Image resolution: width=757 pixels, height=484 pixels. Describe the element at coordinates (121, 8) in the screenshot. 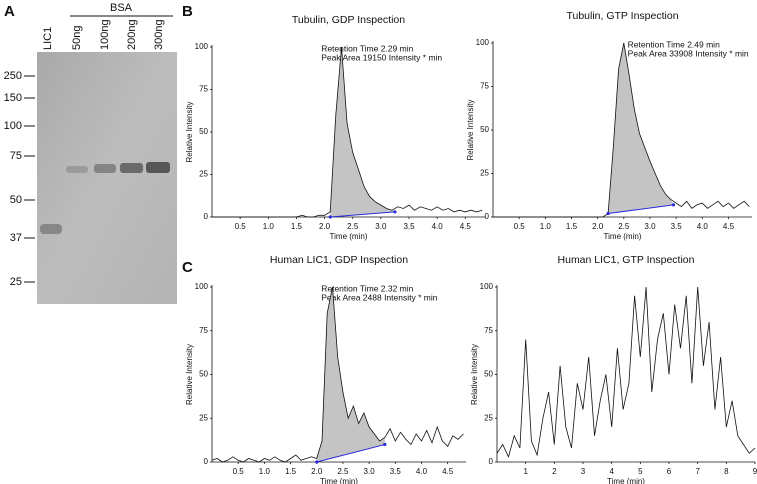

I see `group-label: BSA` at that location.